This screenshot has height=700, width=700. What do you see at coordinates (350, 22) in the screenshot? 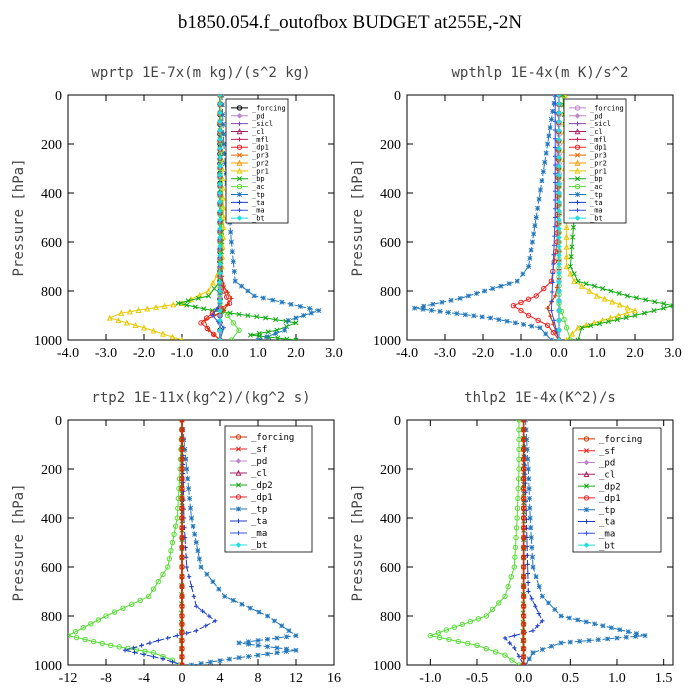
I see `figure-title: b1850.054.f_outofbox BUDGET at255E,-2N` at bounding box center [350, 22].